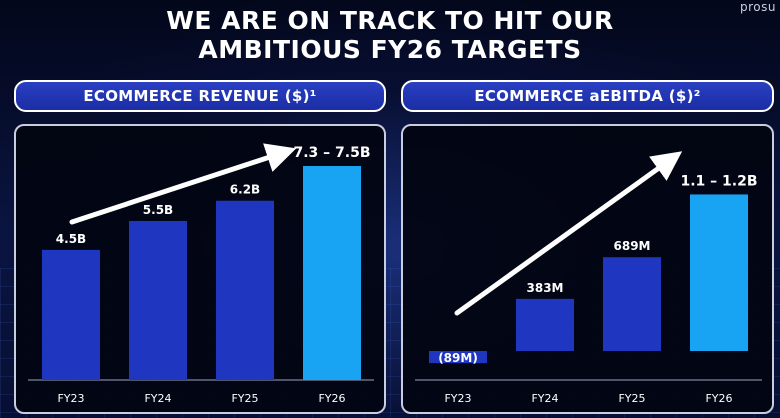  I want to click on revenue-tick-fy23: FY23, so click(70, 398).